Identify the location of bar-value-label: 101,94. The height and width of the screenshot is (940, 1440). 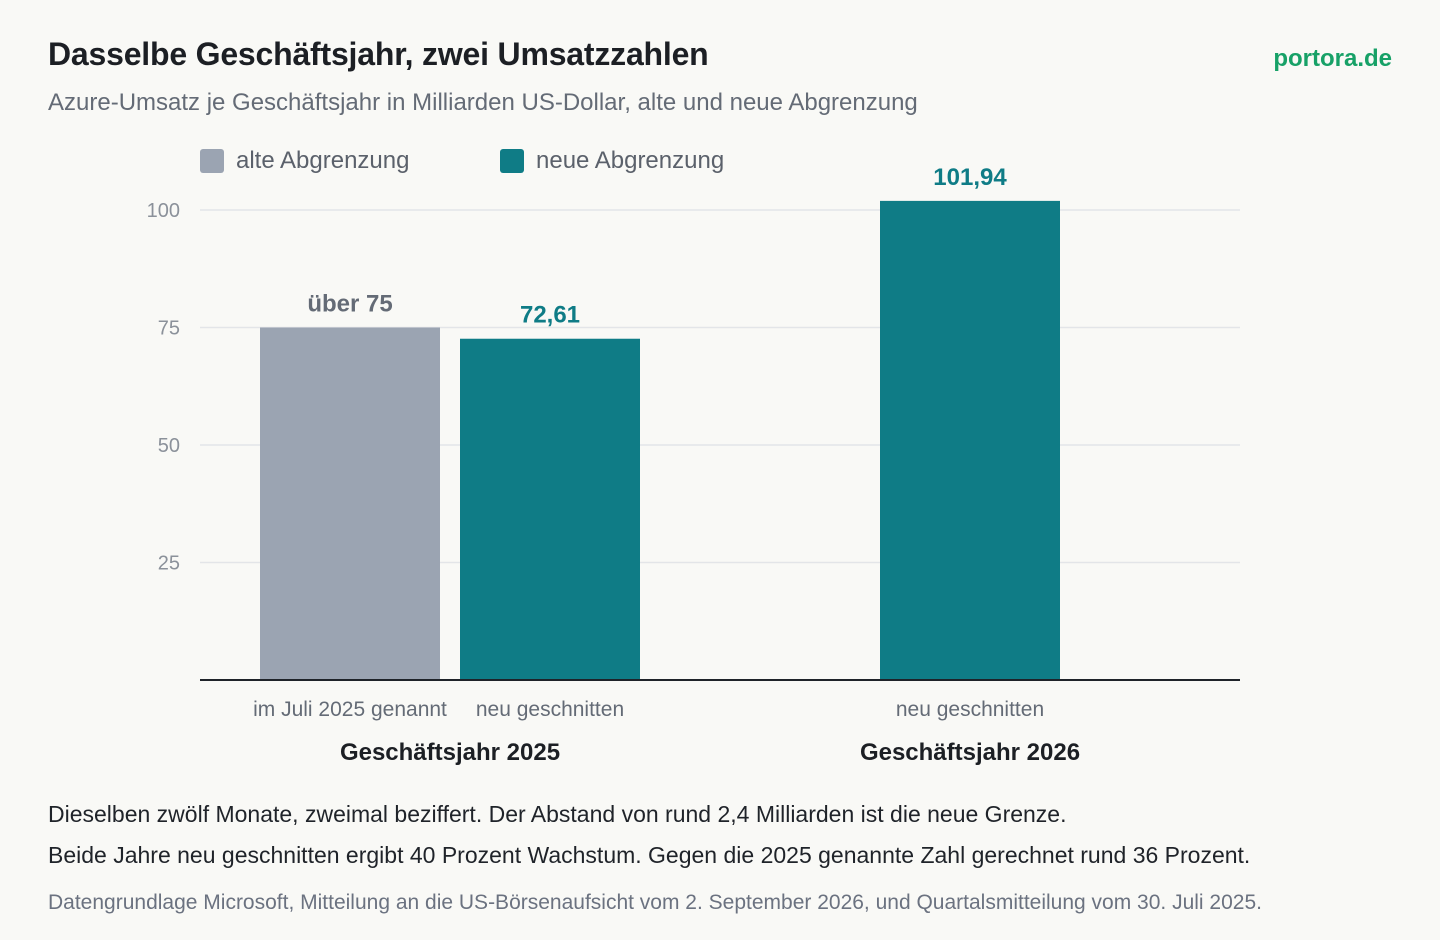
(970, 177).